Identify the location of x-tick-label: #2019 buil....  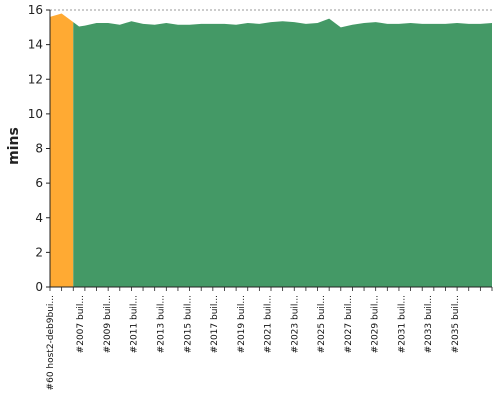
(242, 324).